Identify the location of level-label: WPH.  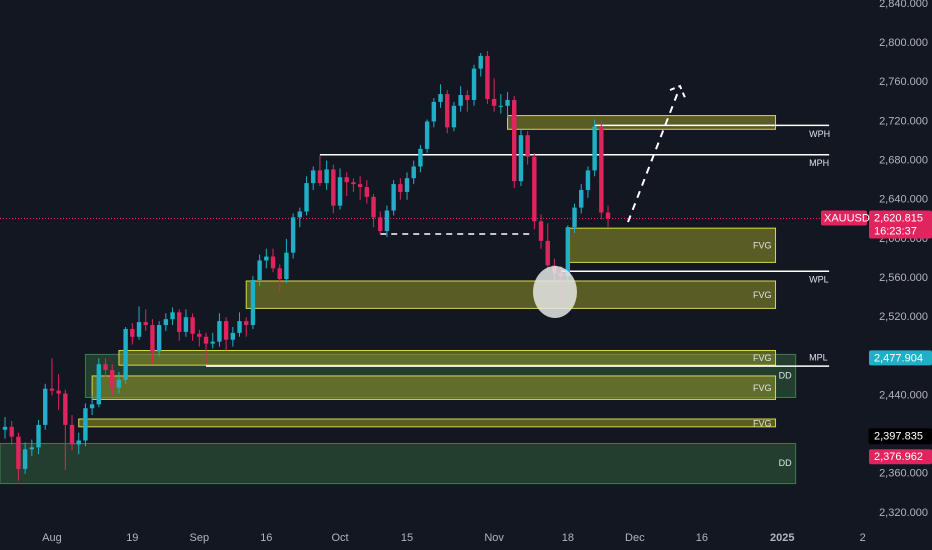
(819, 134).